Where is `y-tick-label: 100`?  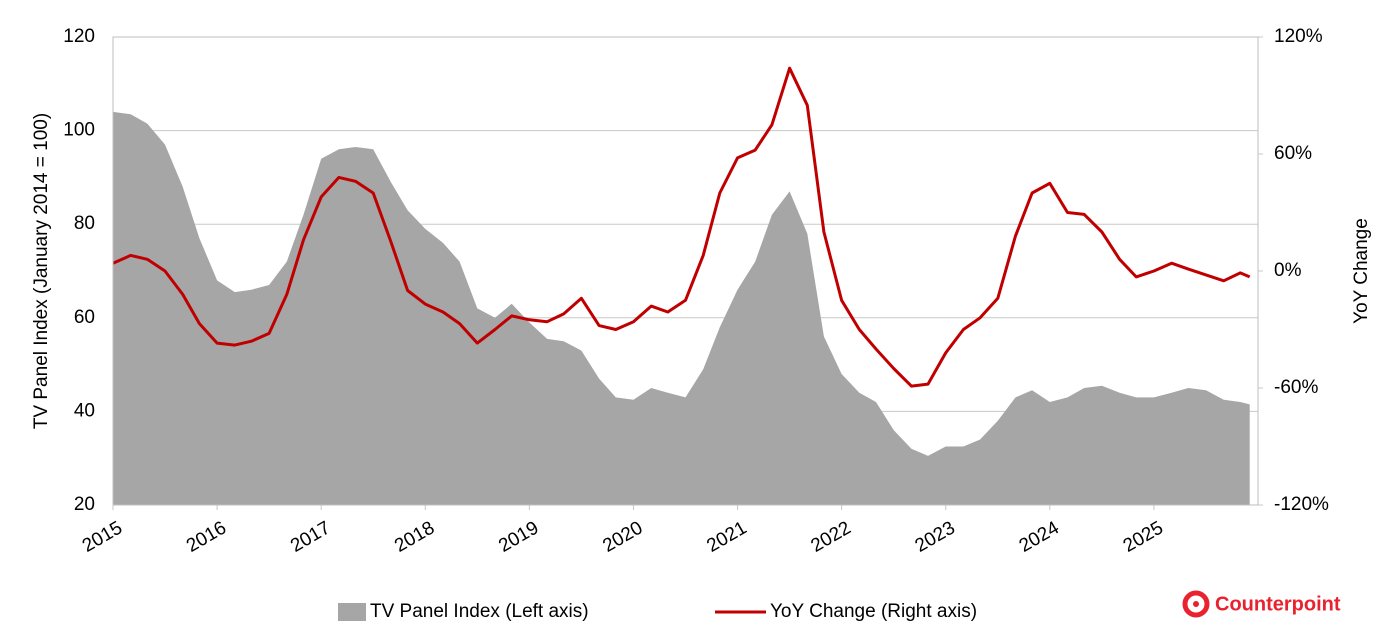
y-tick-label: 100 is located at coordinates (79, 130).